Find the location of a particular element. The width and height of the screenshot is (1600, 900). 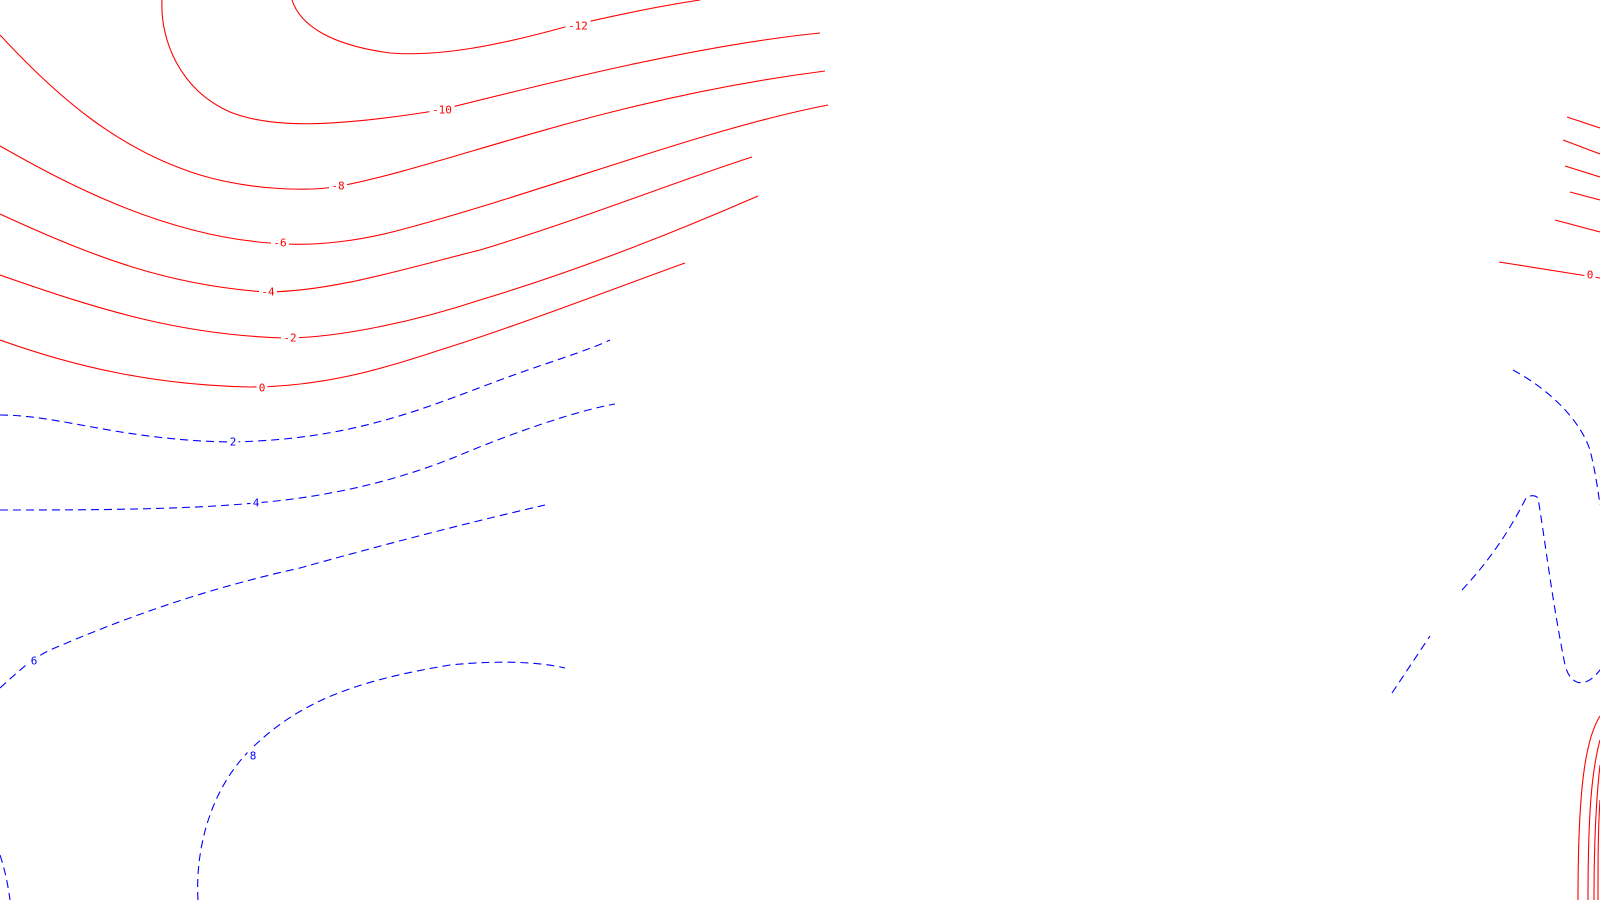

contour-label: 6 is located at coordinates (34, 661).